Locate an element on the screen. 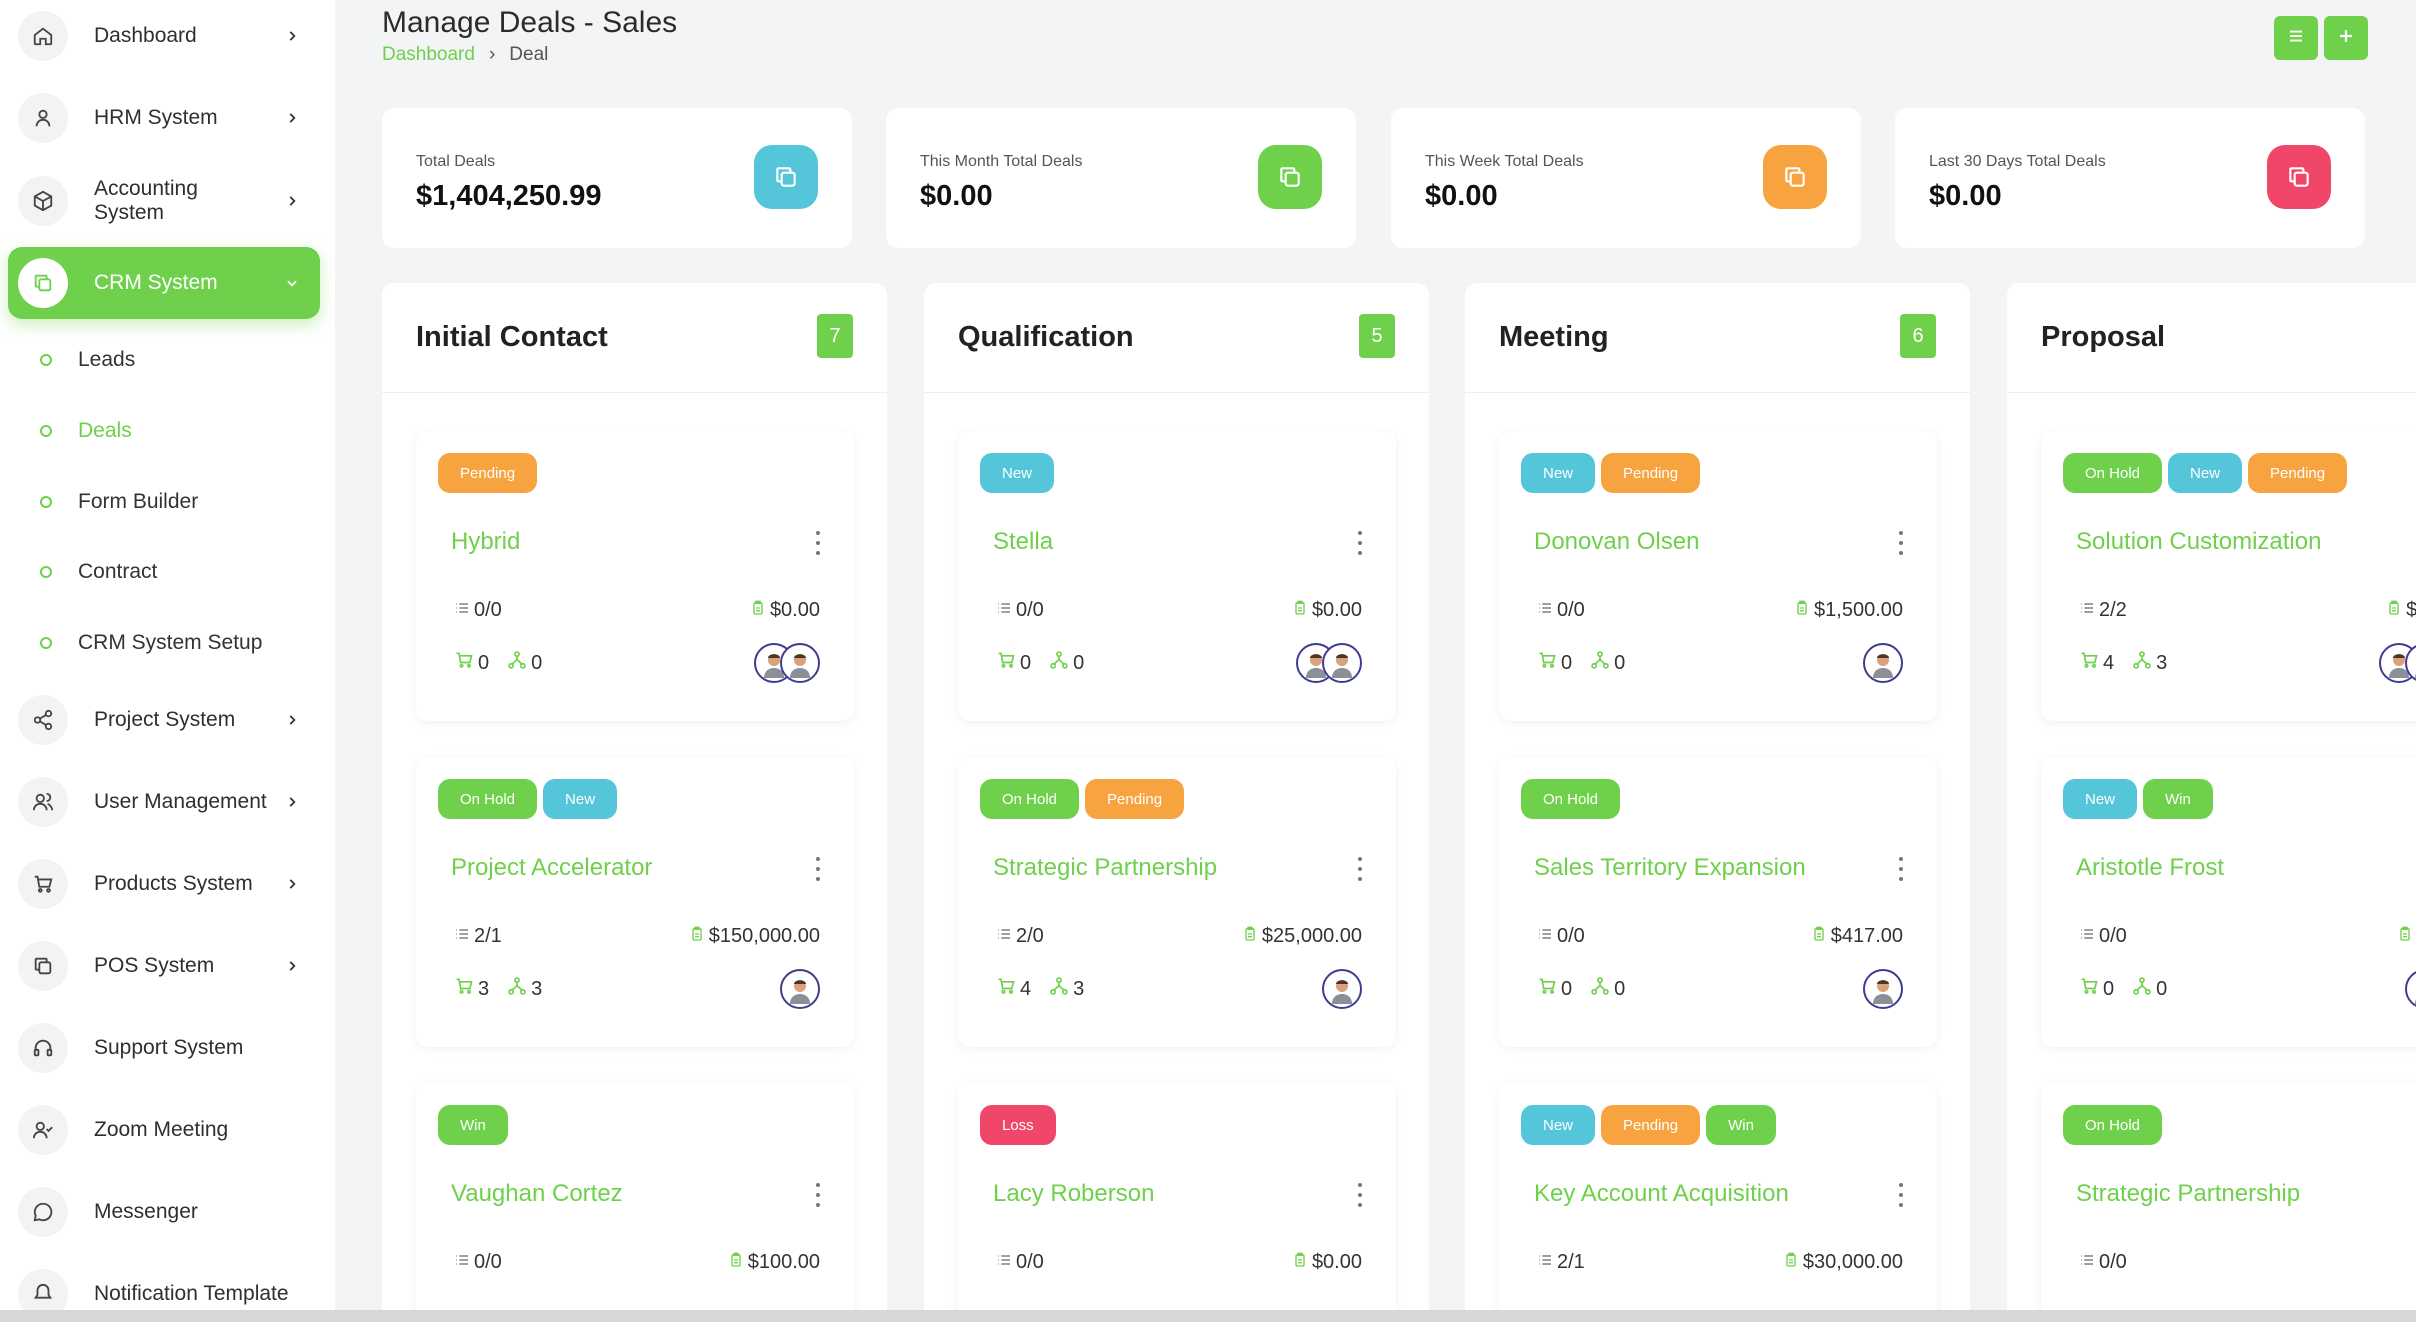 The height and width of the screenshot is (1322, 2416). sidebar-item-crm: CRM System is located at coordinates (164, 283).